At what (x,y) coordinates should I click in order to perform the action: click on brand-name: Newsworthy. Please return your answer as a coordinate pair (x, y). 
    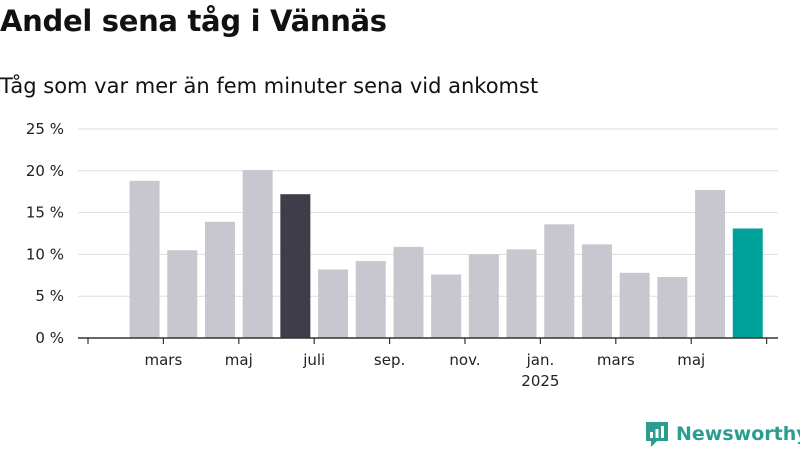
    Looking at the image, I should click on (738, 434).